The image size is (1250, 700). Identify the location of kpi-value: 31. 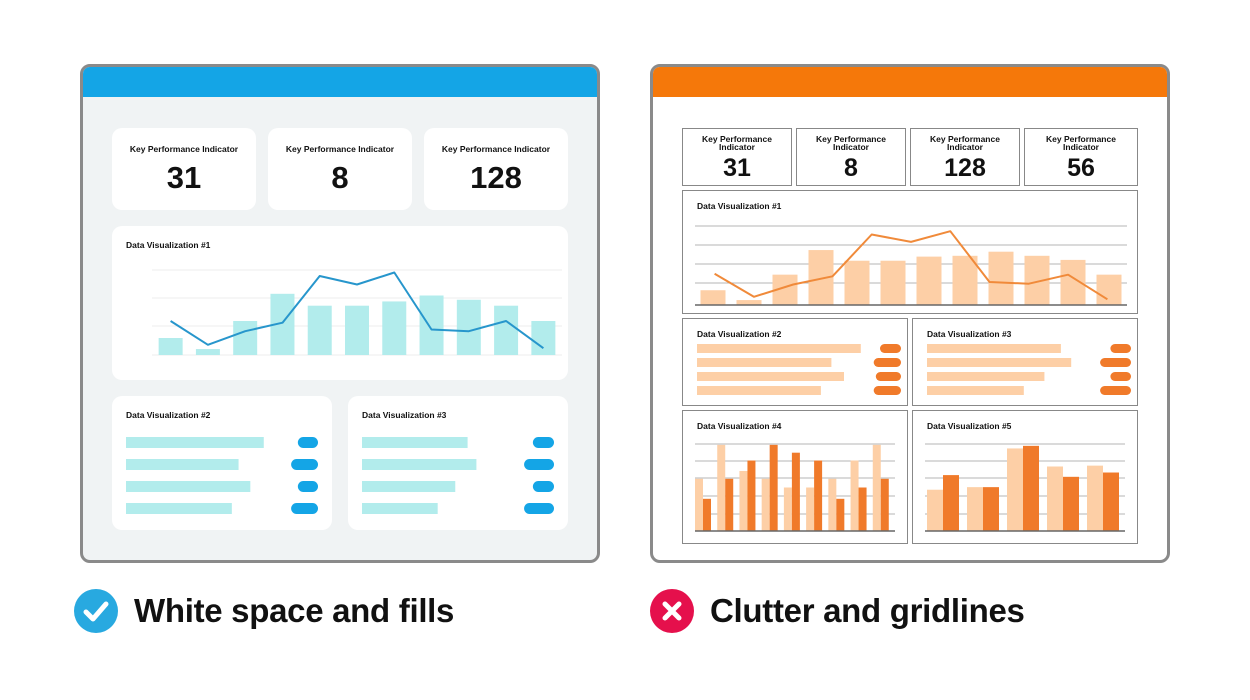
(737, 168).